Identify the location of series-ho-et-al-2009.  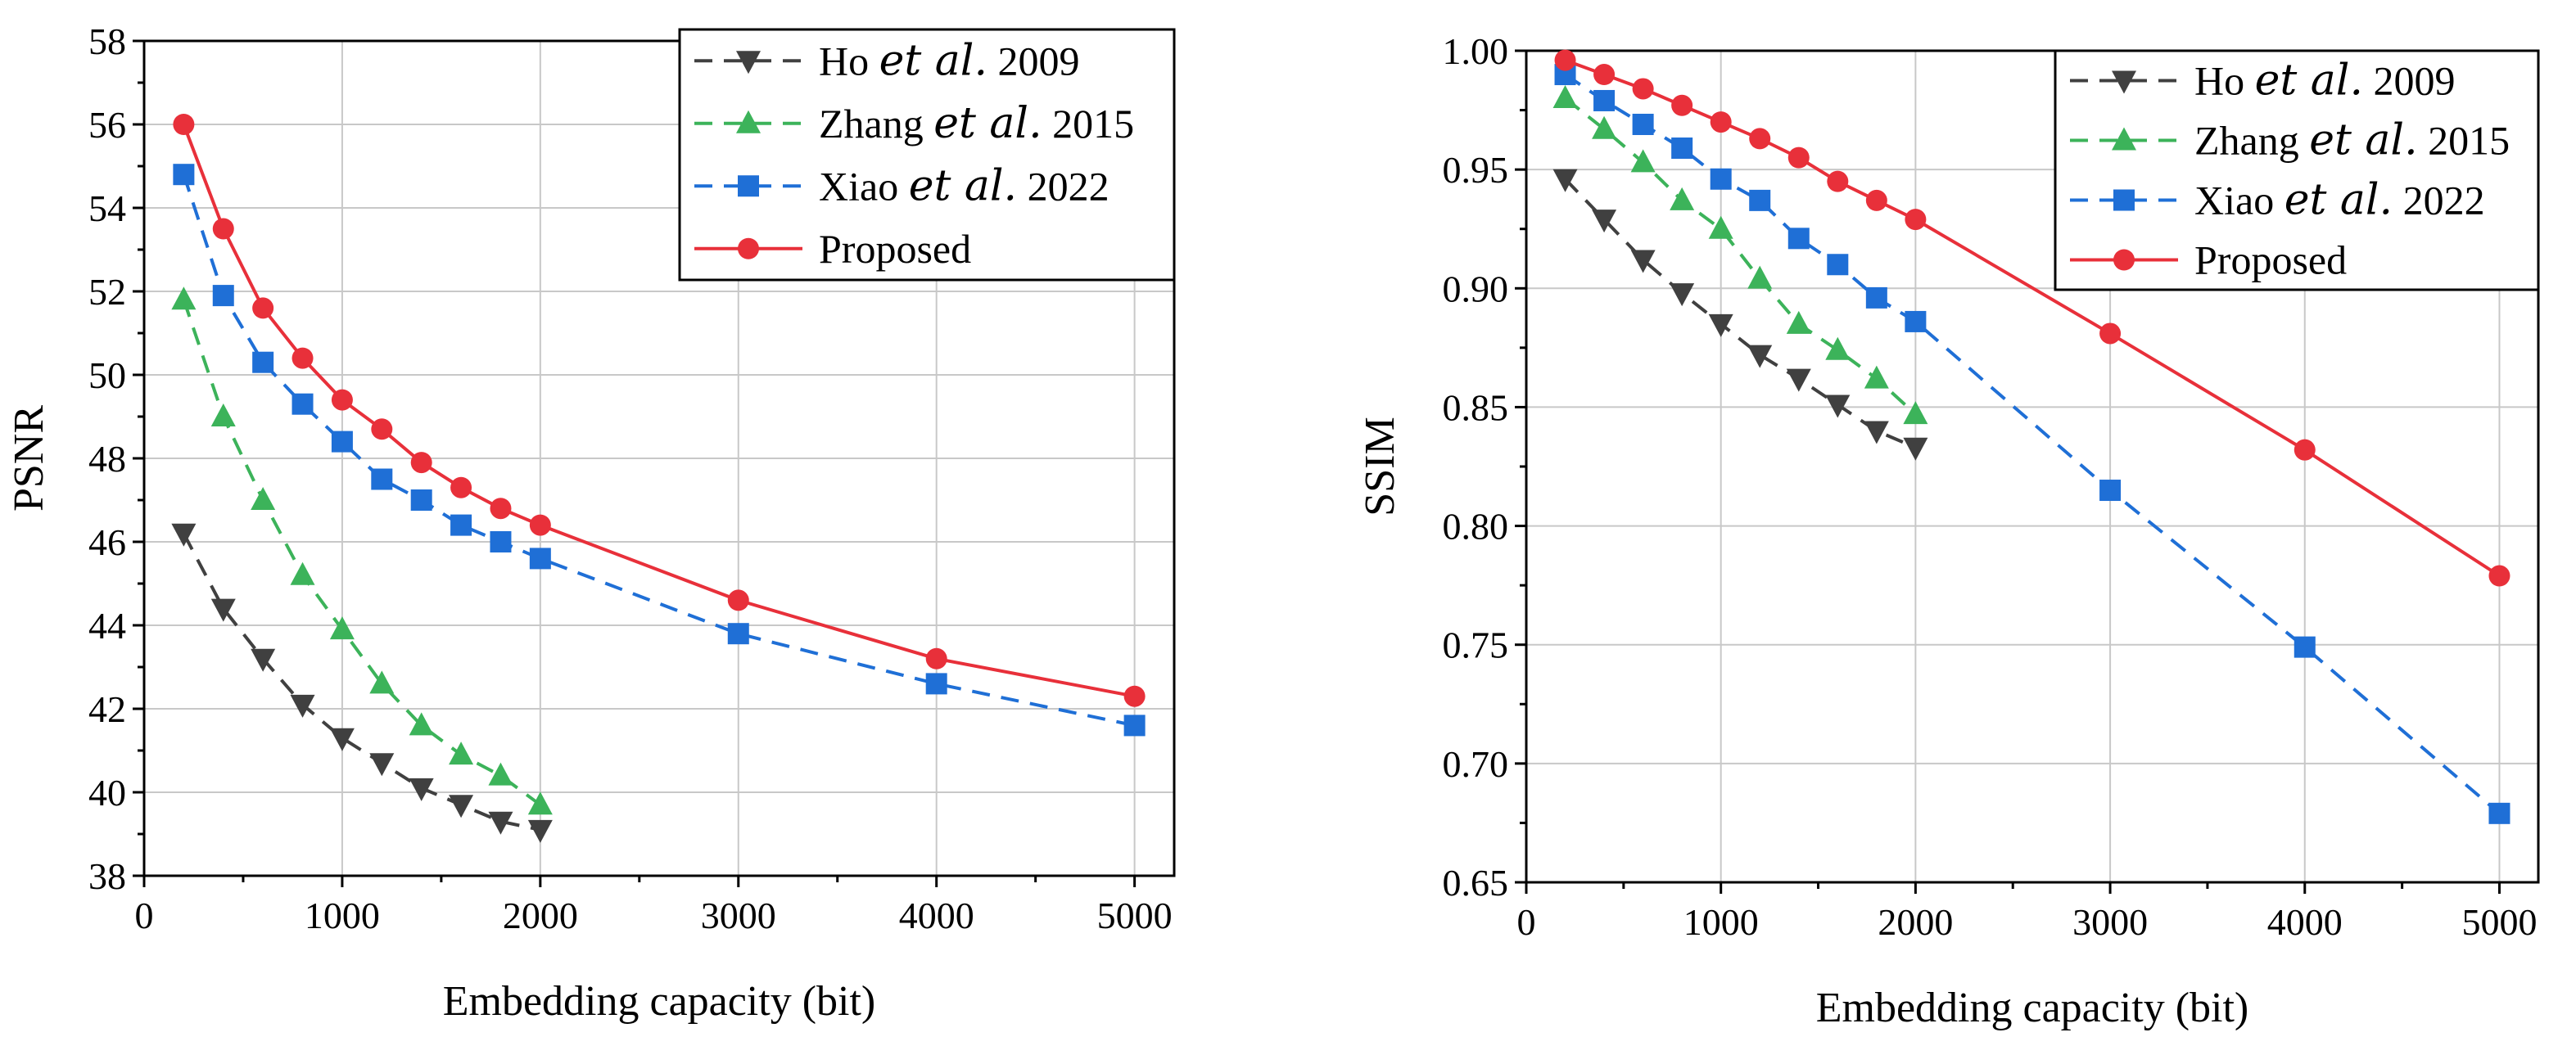
(1740, 315).